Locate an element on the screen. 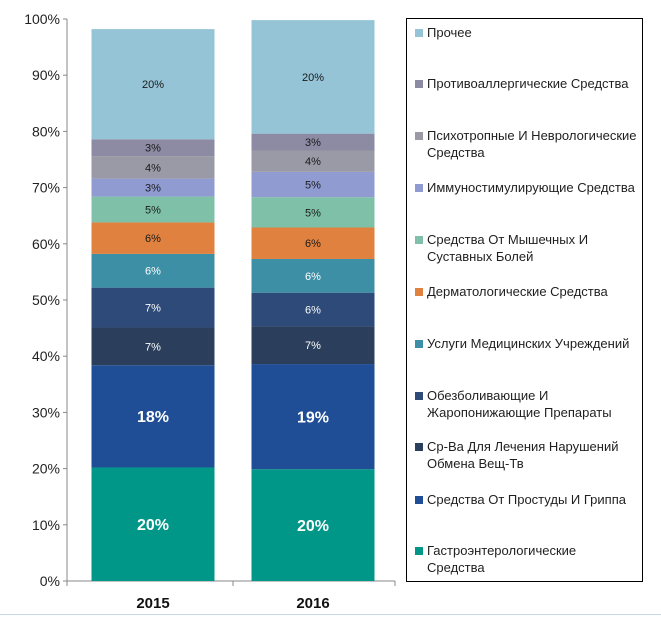 The height and width of the screenshot is (622, 661). legend-item: Дерматологические Средства is located at coordinates (526, 291).